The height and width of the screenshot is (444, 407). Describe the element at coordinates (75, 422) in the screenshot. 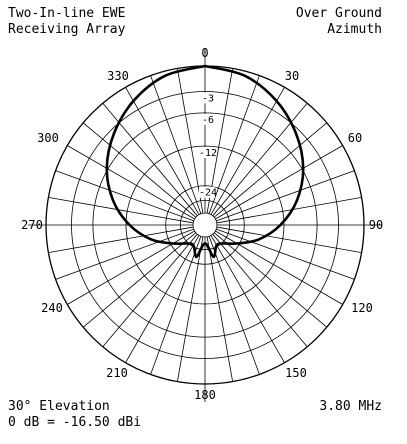

I see `reference-gain-label: 0 dB = -16.50 dBi` at that location.